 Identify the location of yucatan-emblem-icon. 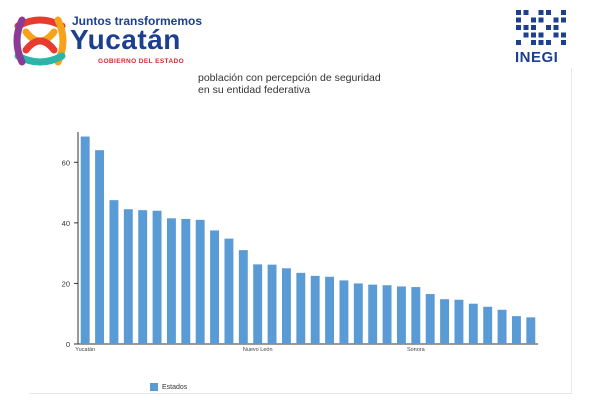
(40, 41).